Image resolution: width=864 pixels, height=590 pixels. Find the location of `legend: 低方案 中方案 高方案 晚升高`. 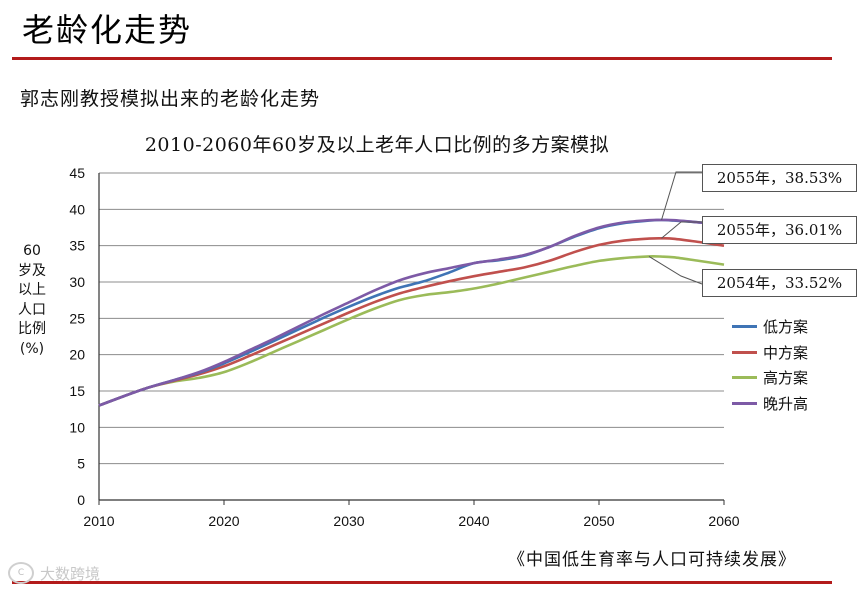

legend: 低方案 中方案 高方案 晚升高 is located at coordinates (770, 365).